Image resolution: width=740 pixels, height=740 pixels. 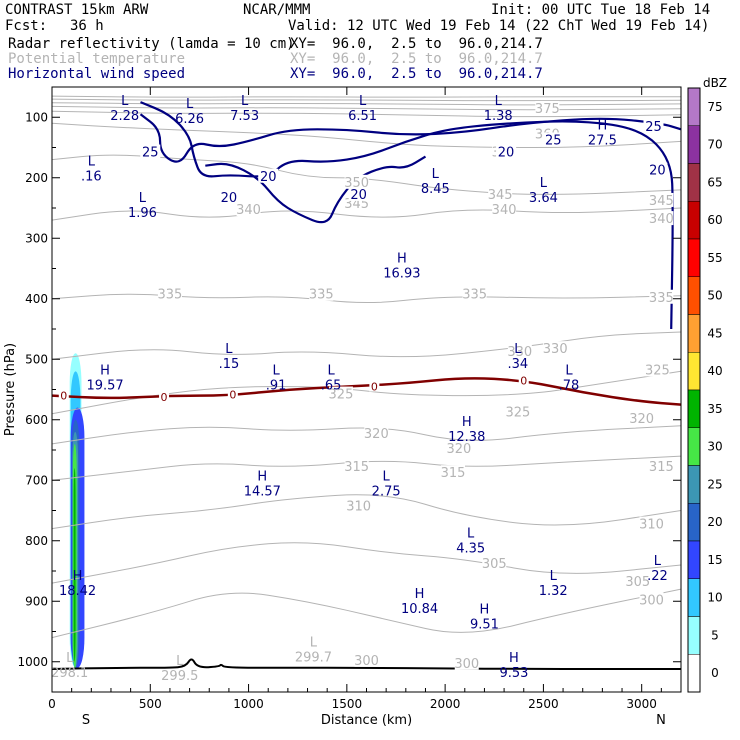 What do you see at coordinates (420, 594) in the screenshot?
I see `extremum-kind-24: H` at bounding box center [420, 594].